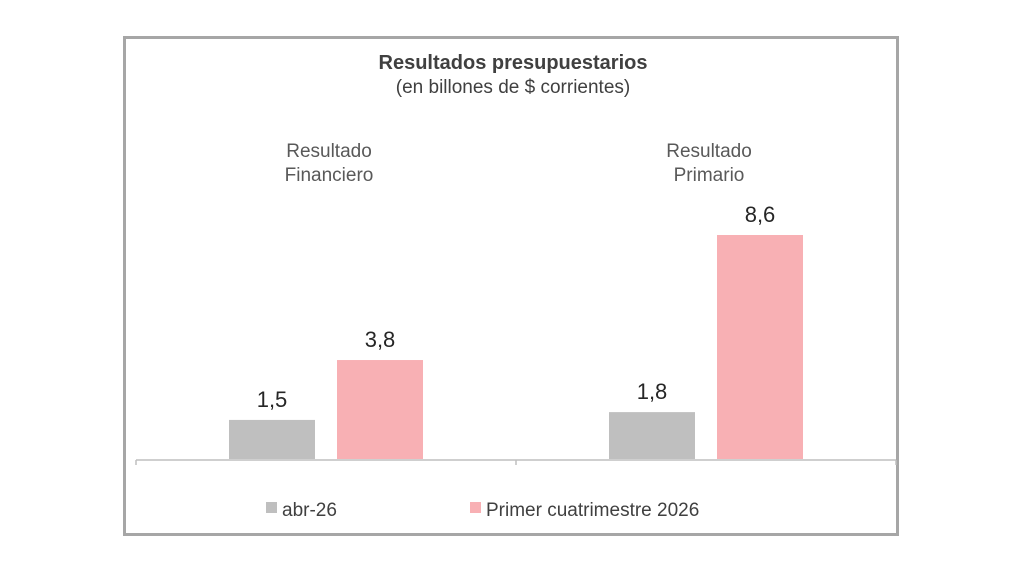 This screenshot has height=576, width=1024. What do you see at coordinates (652, 391) in the screenshot?
I see `data-label: 1,8` at bounding box center [652, 391].